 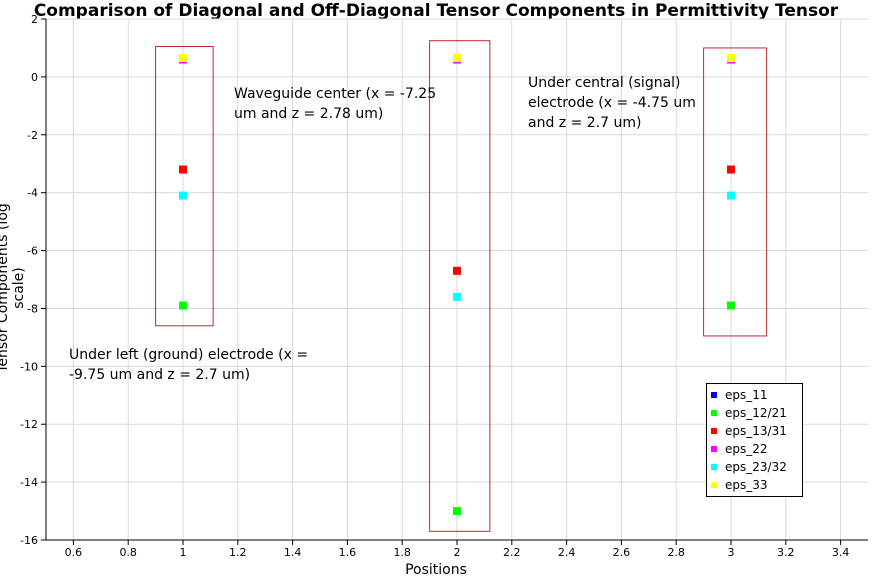 What do you see at coordinates (32, 308) in the screenshot?
I see `y-tick-label: -8` at bounding box center [32, 308].